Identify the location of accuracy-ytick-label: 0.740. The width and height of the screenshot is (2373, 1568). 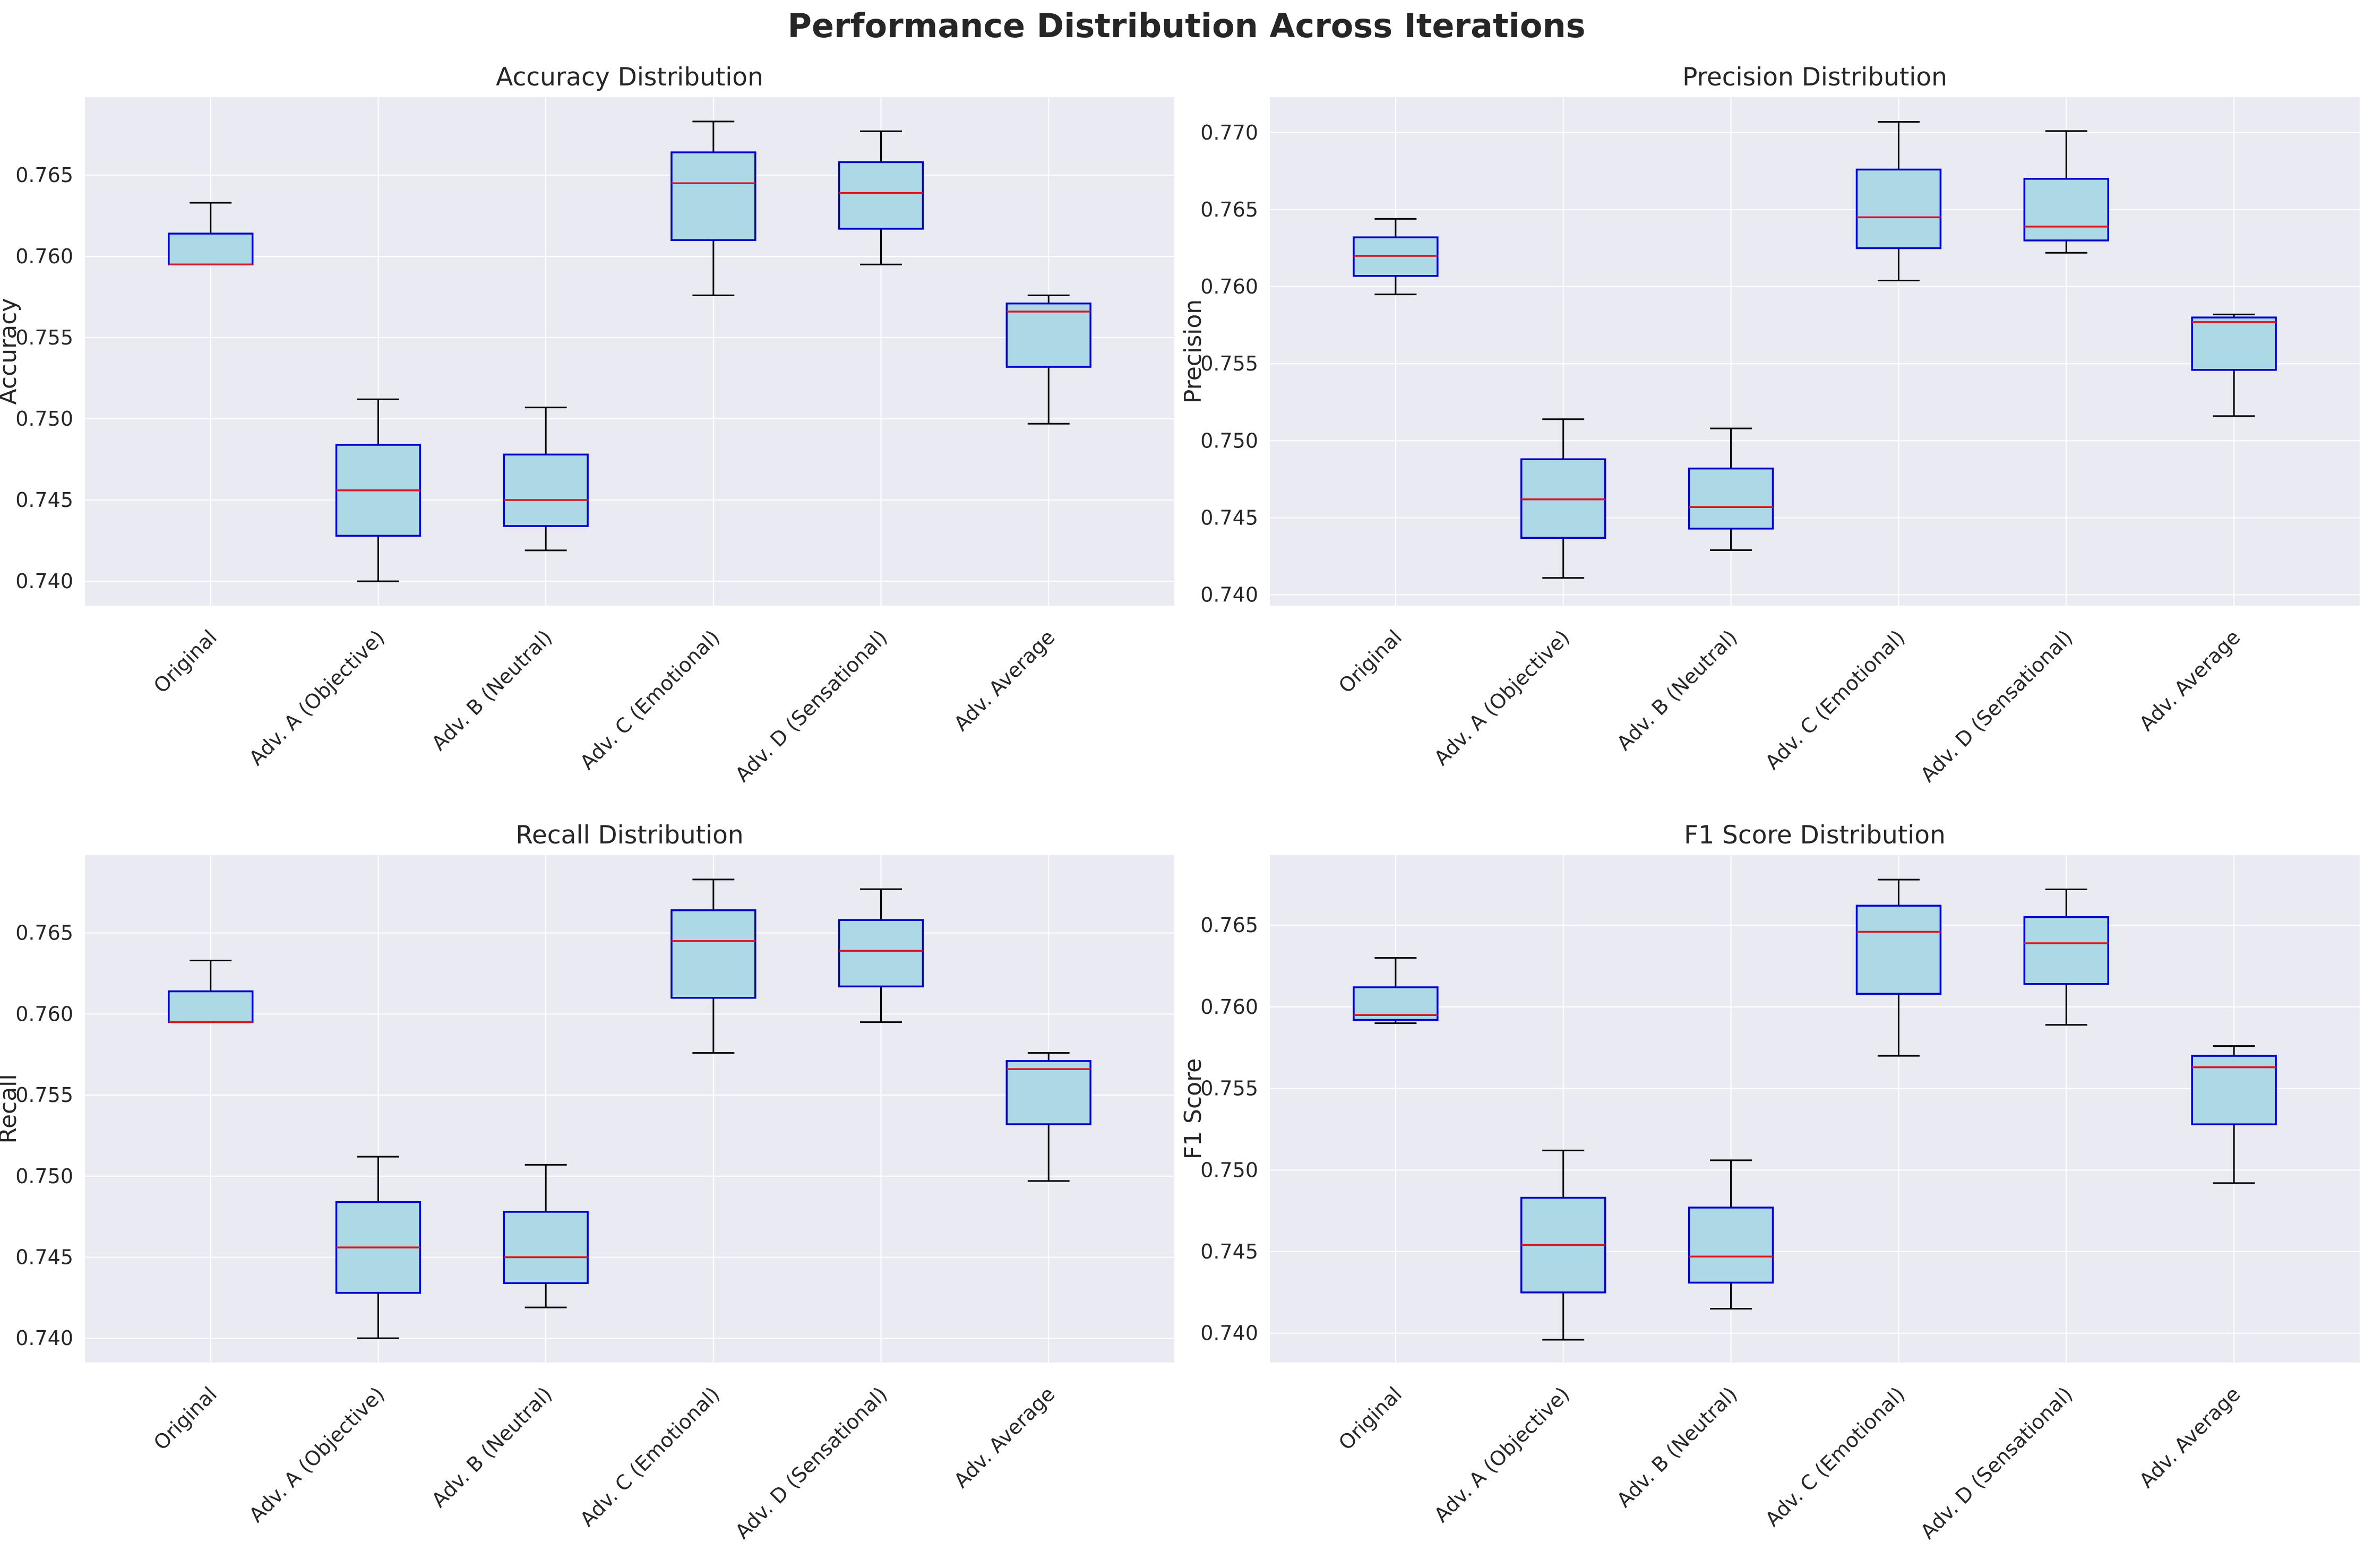
(44, 581).